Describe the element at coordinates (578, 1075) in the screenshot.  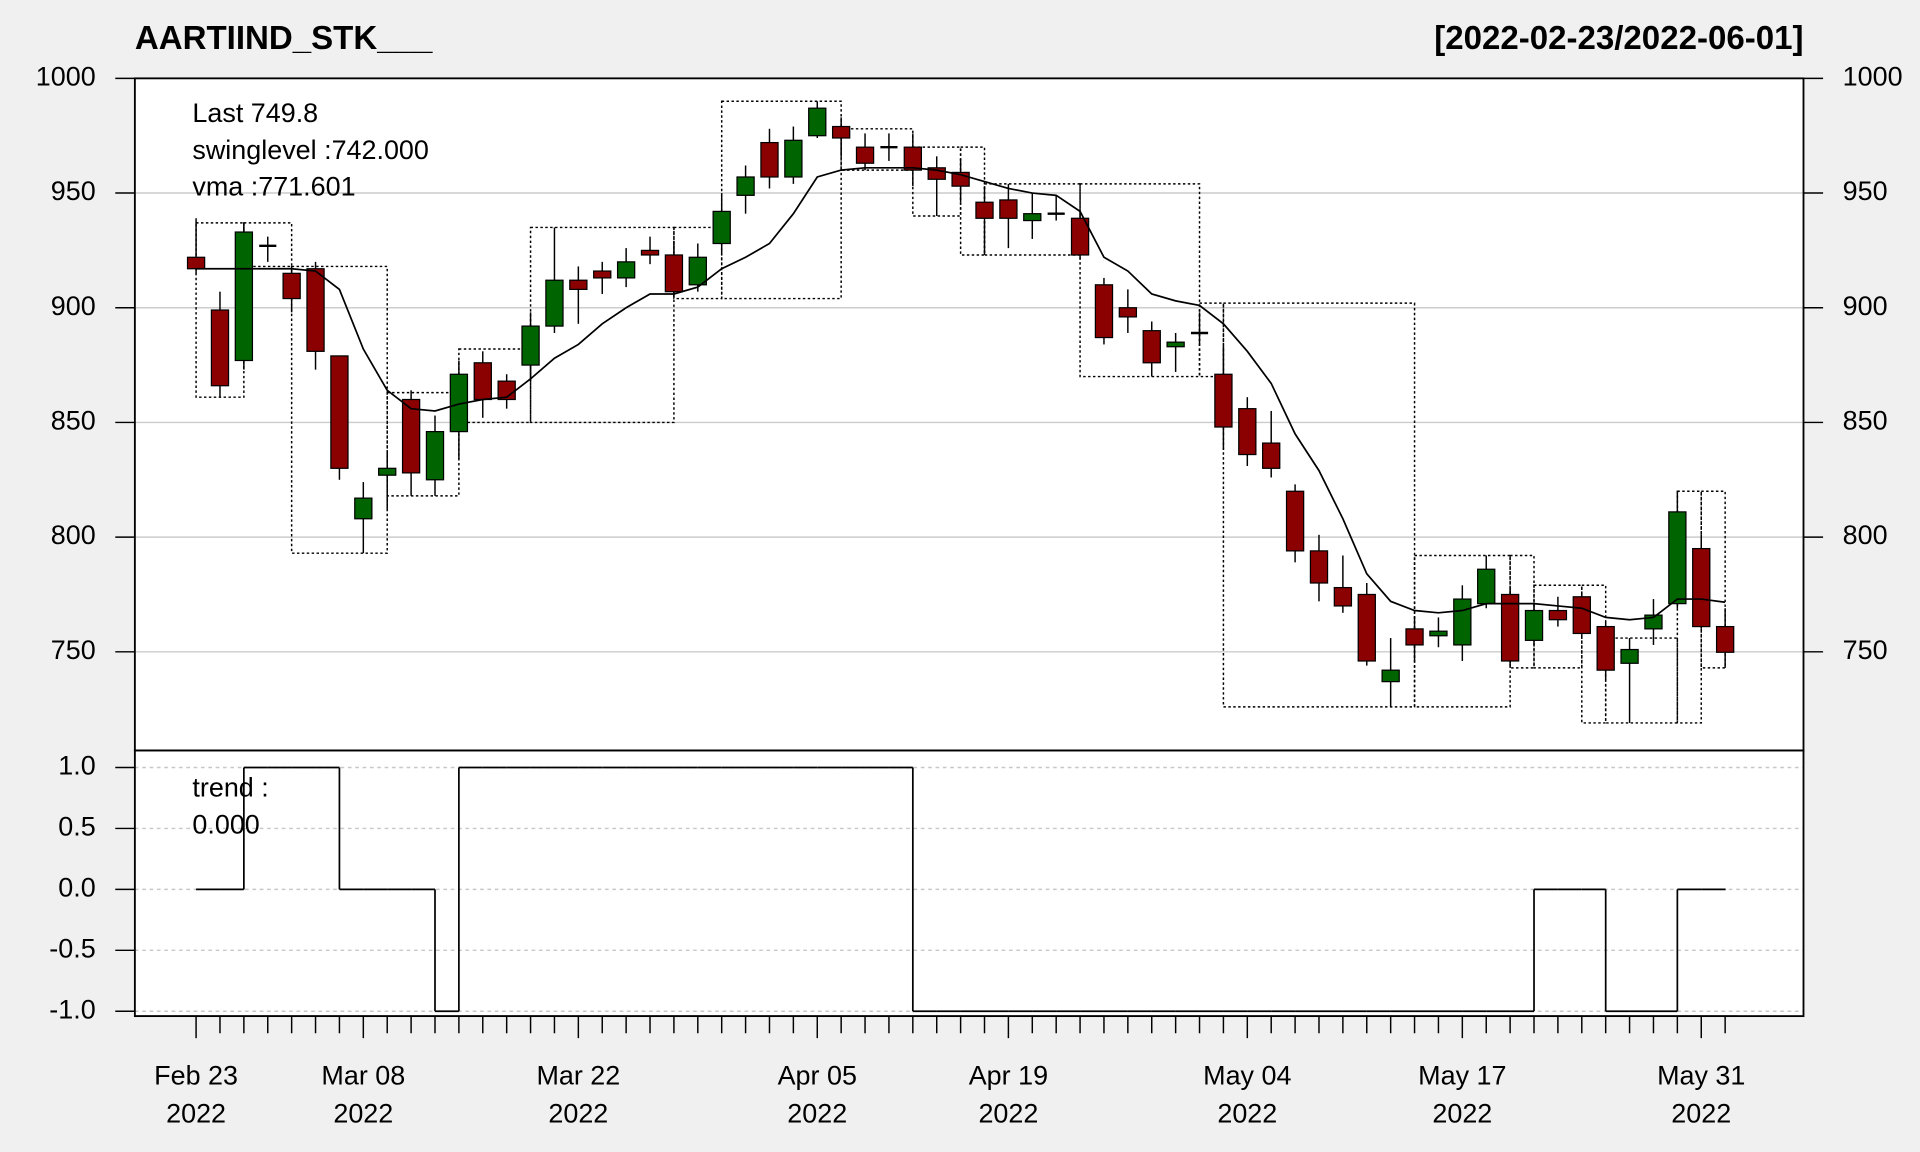
I see `x-tick-label: Mar 22` at that location.